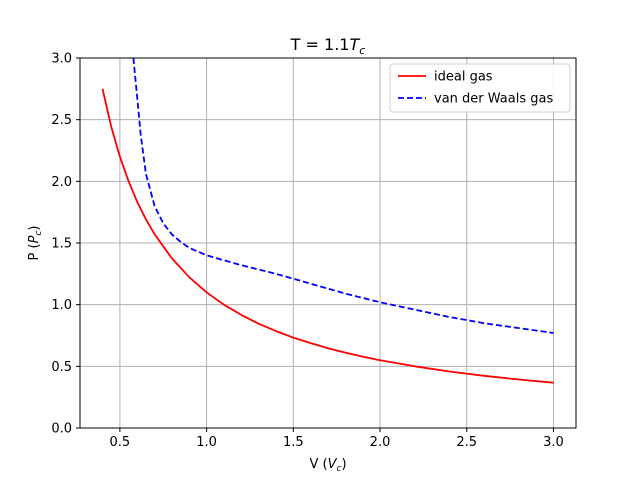  Describe the element at coordinates (61, 182) in the screenshot. I see `y-tick-label: 2.0` at that location.